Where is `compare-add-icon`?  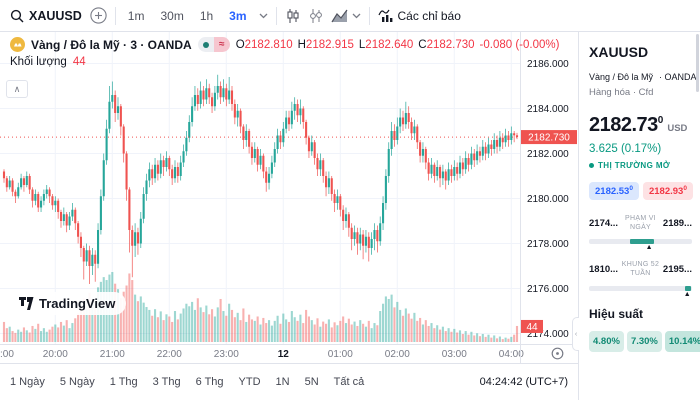 compare-add-icon is located at coordinates (98, 15).